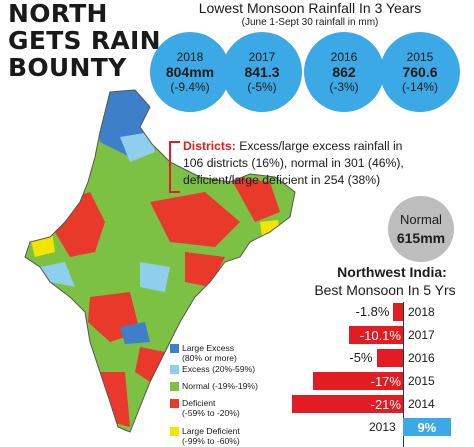 This screenshot has width=474, height=447. I want to click on legend-item: Normal (-19%-19%), so click(220, 386).